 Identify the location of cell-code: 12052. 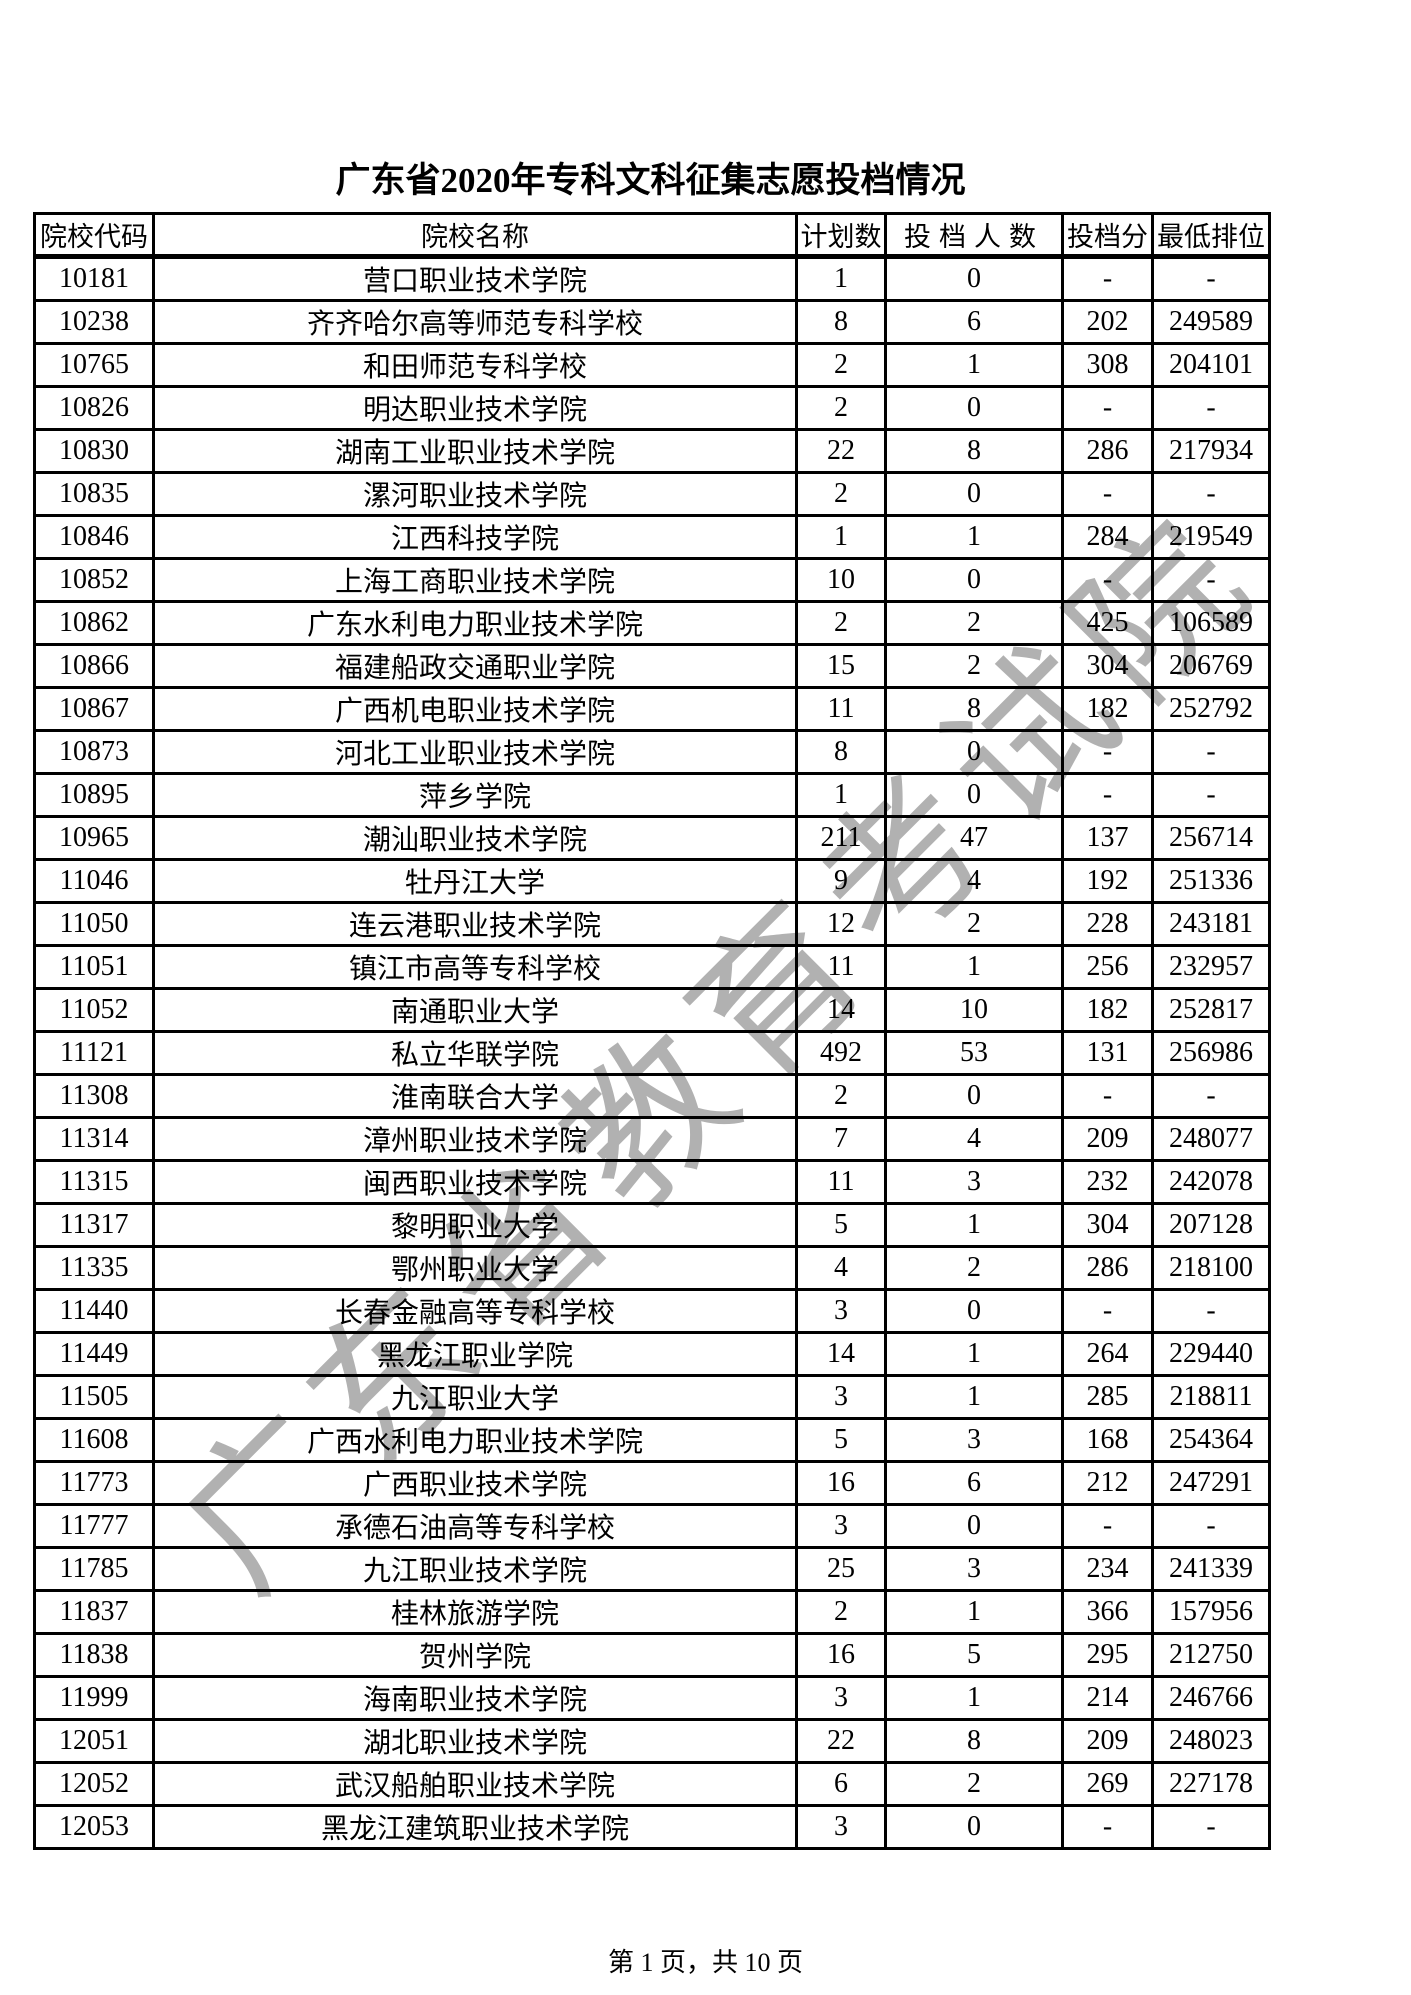
(94, 1784).